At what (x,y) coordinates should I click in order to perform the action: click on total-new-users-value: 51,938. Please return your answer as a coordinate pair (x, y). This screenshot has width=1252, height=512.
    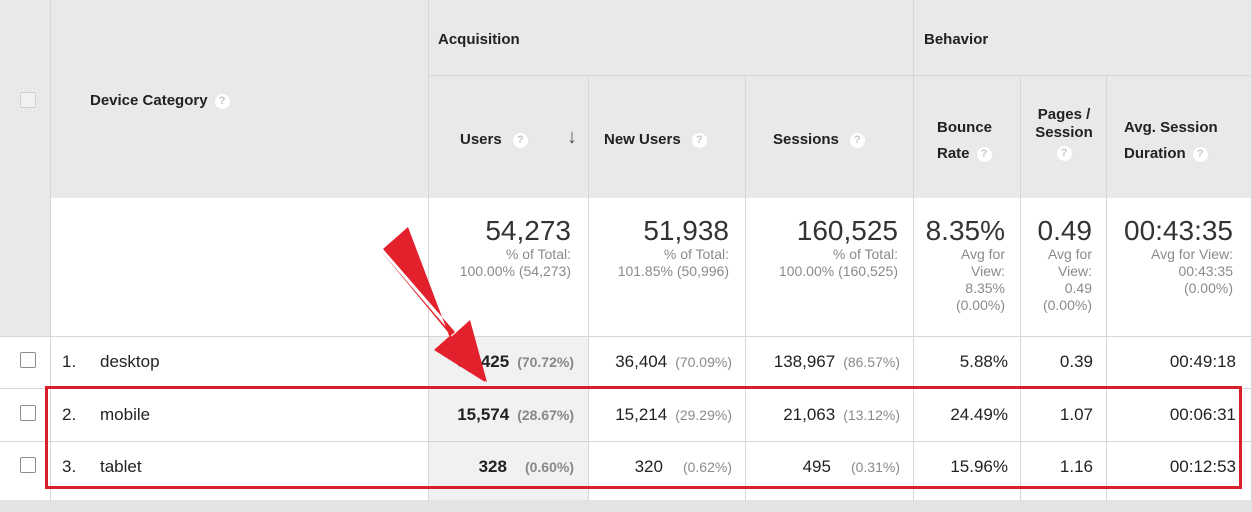
    Looking at the image, I should click on (686, 230).